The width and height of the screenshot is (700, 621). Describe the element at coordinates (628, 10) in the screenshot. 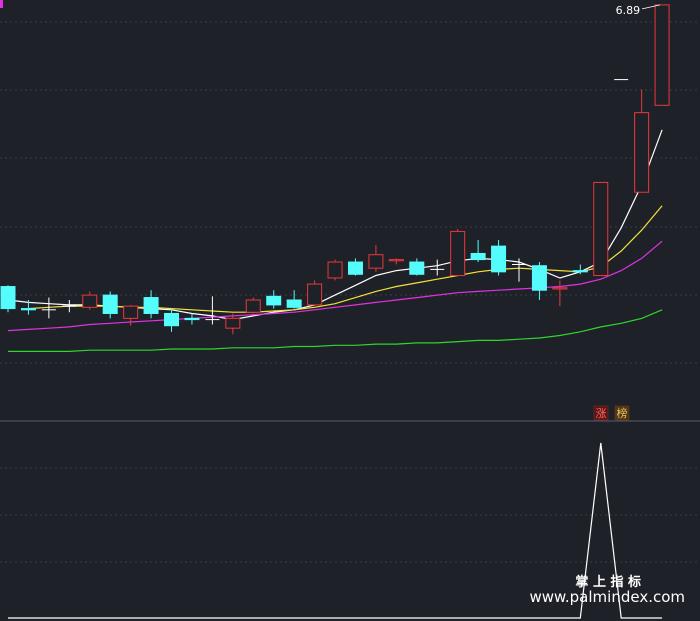

I see `max-price-label: 6.89` at that location.